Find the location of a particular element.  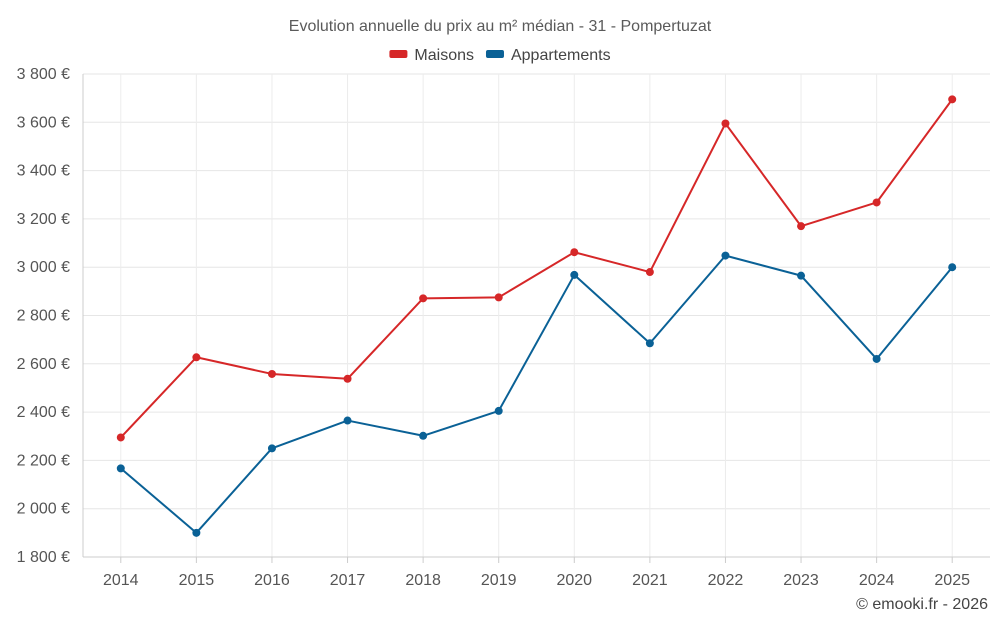

x-tick-label: 2025 is located at coordinates (952, 580).